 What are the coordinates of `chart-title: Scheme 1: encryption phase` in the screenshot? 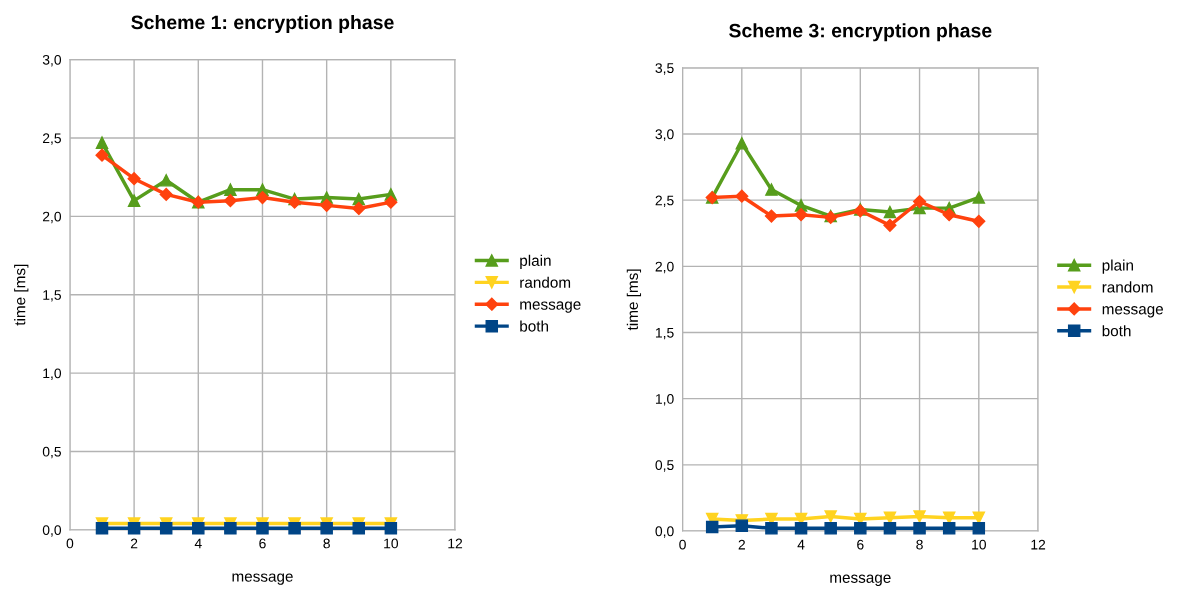 It's located at (262, 24).